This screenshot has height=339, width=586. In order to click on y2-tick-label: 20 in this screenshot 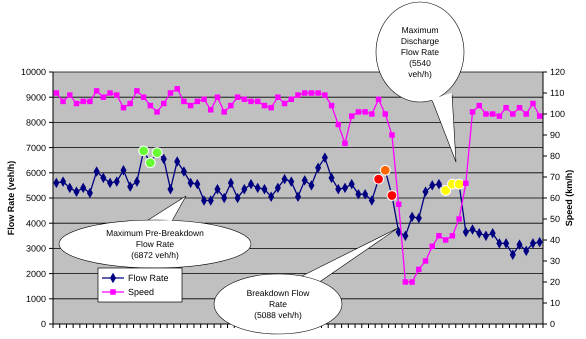, I will do `click(555, 282)`.